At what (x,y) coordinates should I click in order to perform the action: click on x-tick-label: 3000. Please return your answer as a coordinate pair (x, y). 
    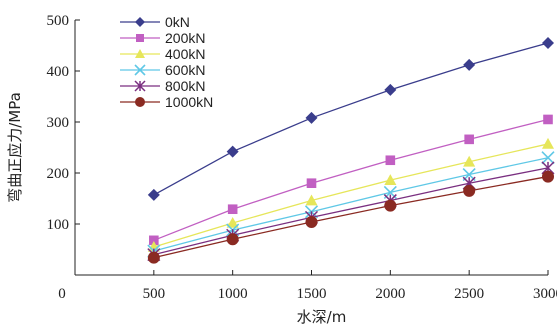
    Looking at the image, I should click on (545, 294).